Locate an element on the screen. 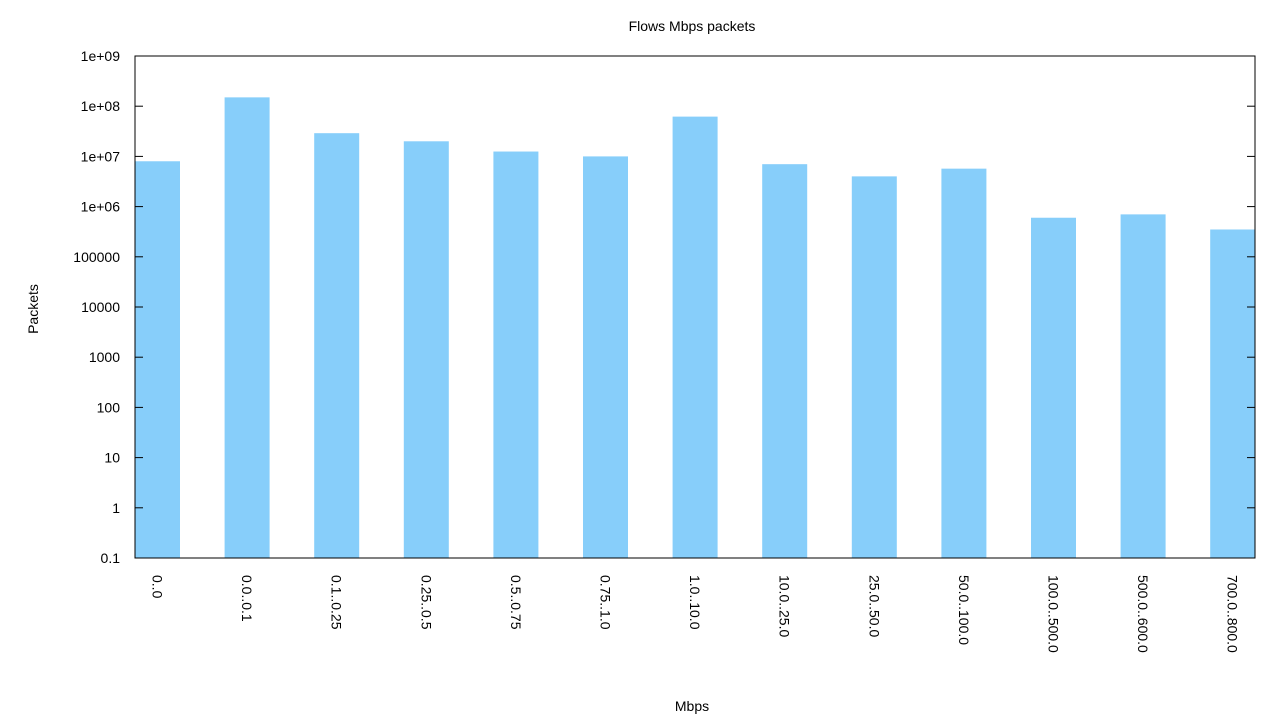 Image resolution: width=1280 pixels, height=720 pixels. x-tick-label: 700.0..800.0 is located at coordinates (1233, 614).